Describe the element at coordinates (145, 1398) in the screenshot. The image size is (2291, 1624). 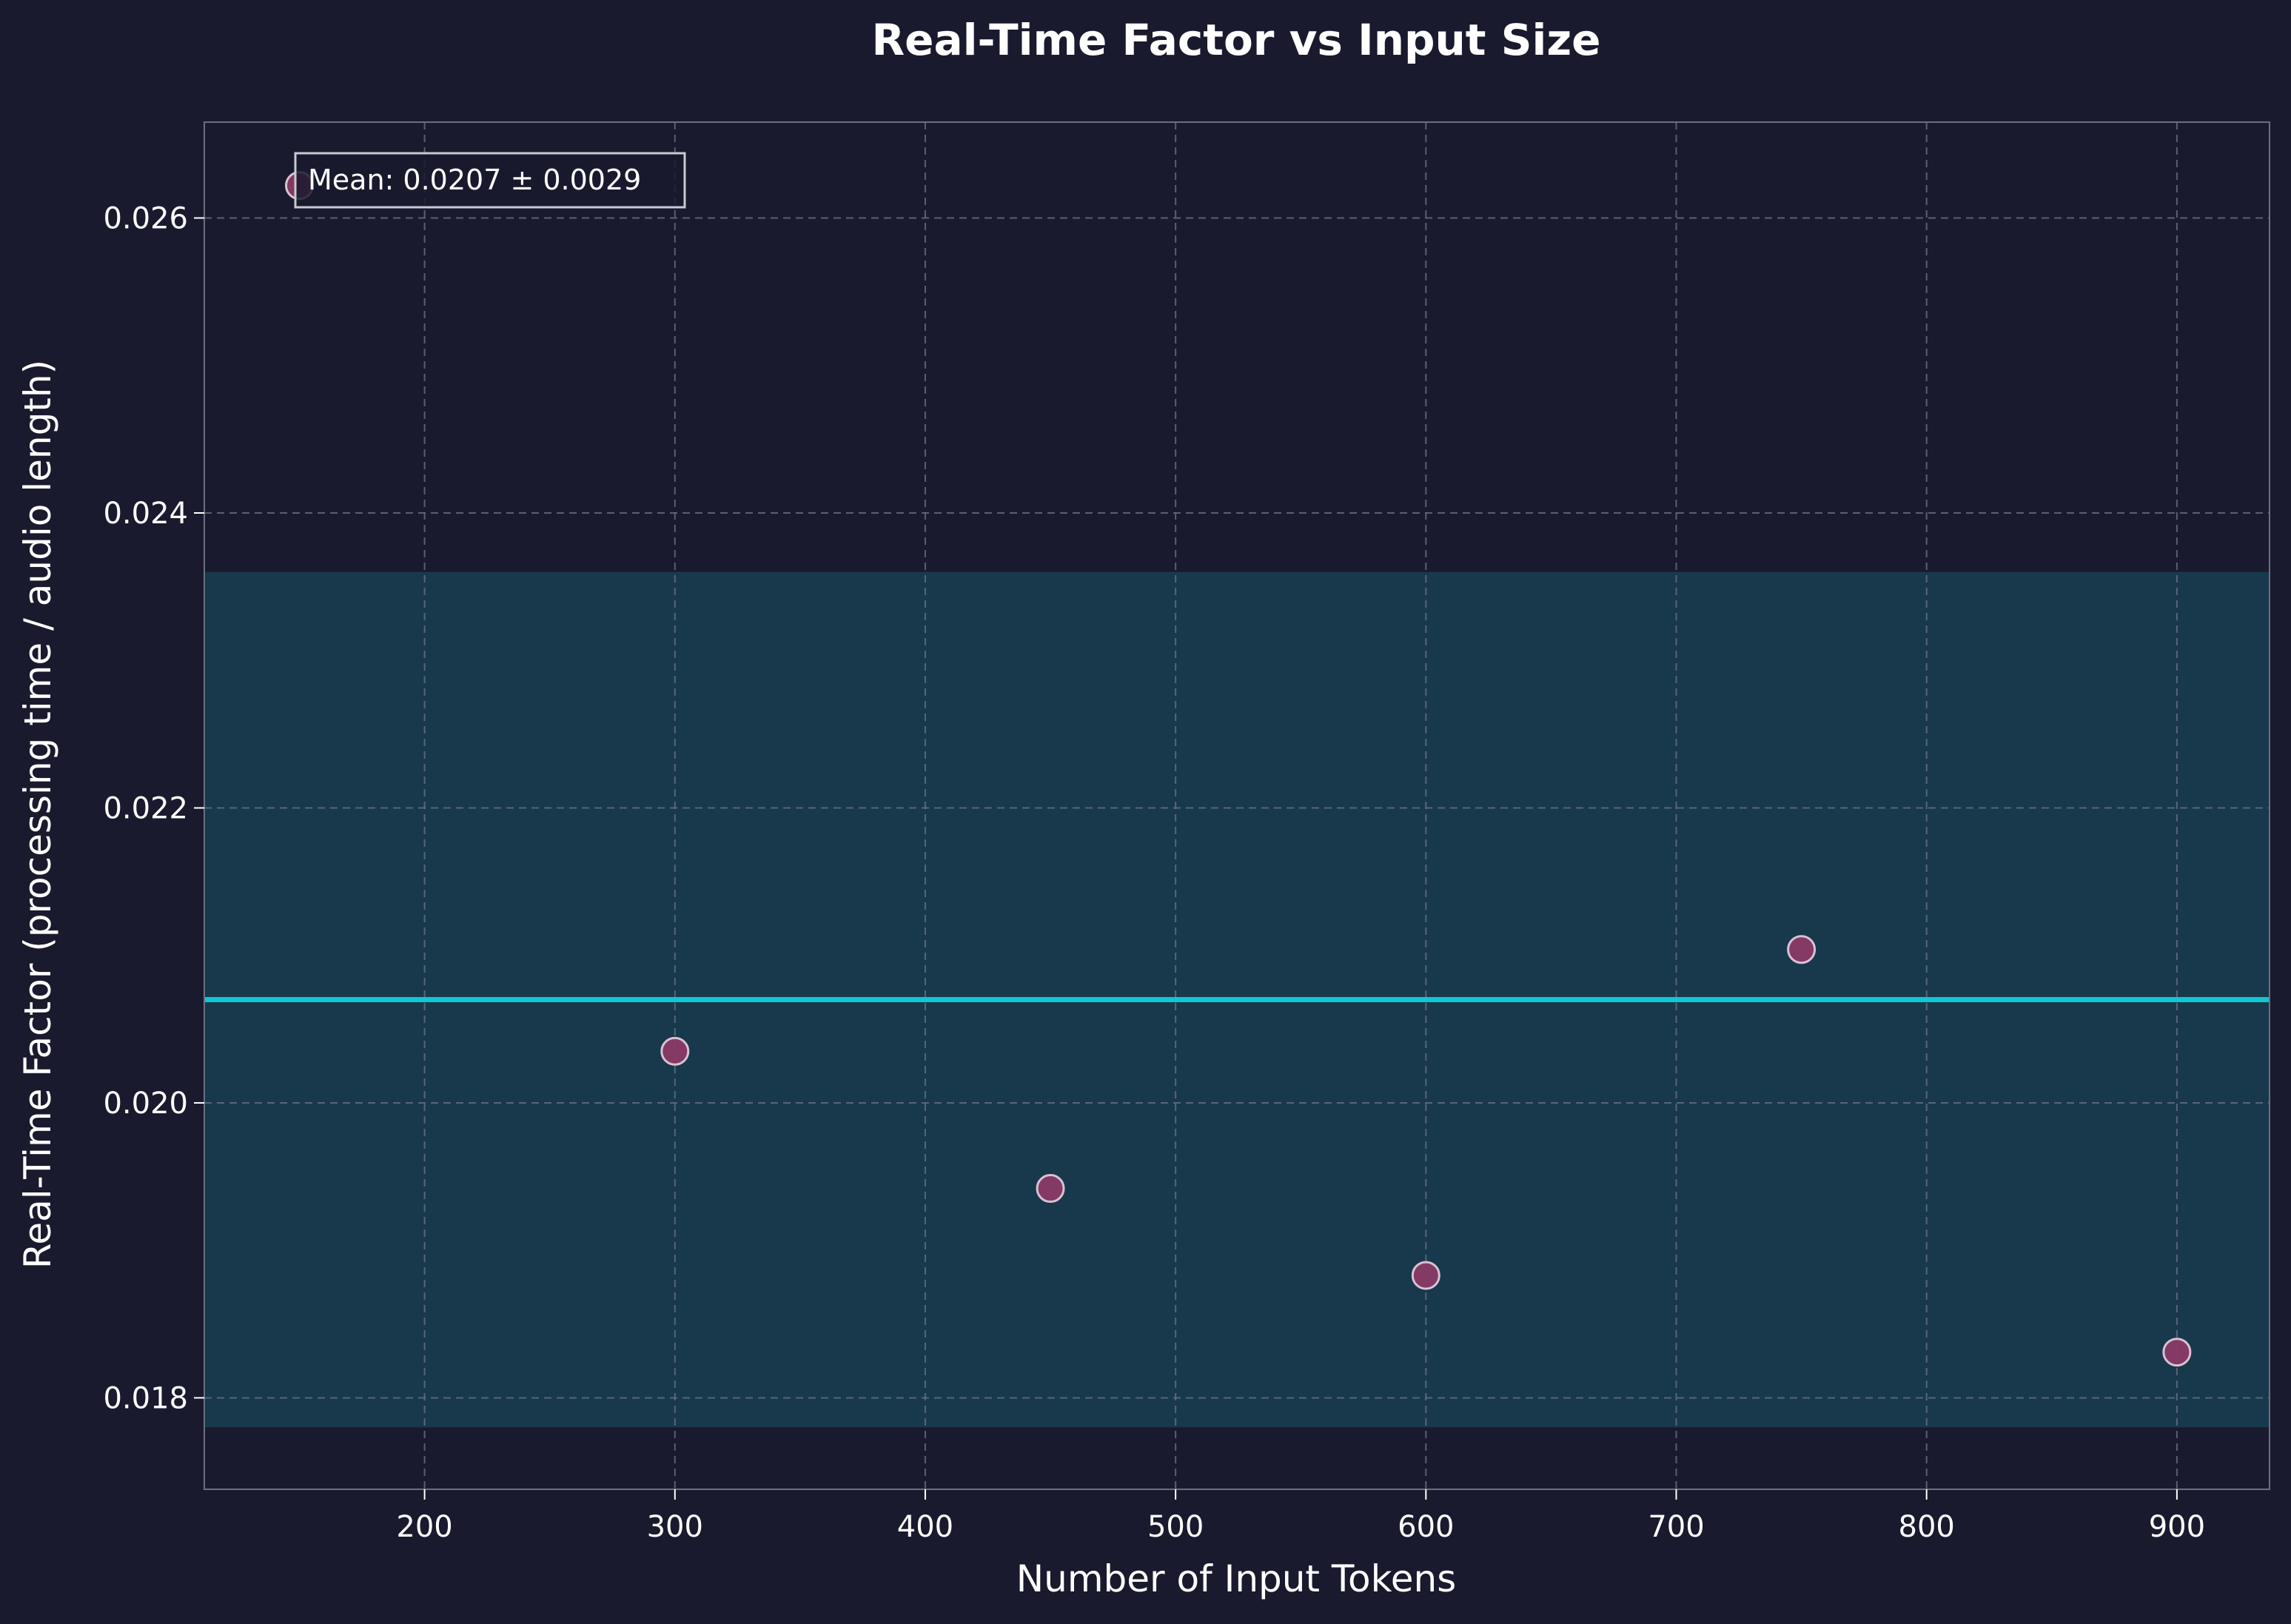
I see `y-tick-label: 0.018` at that location.